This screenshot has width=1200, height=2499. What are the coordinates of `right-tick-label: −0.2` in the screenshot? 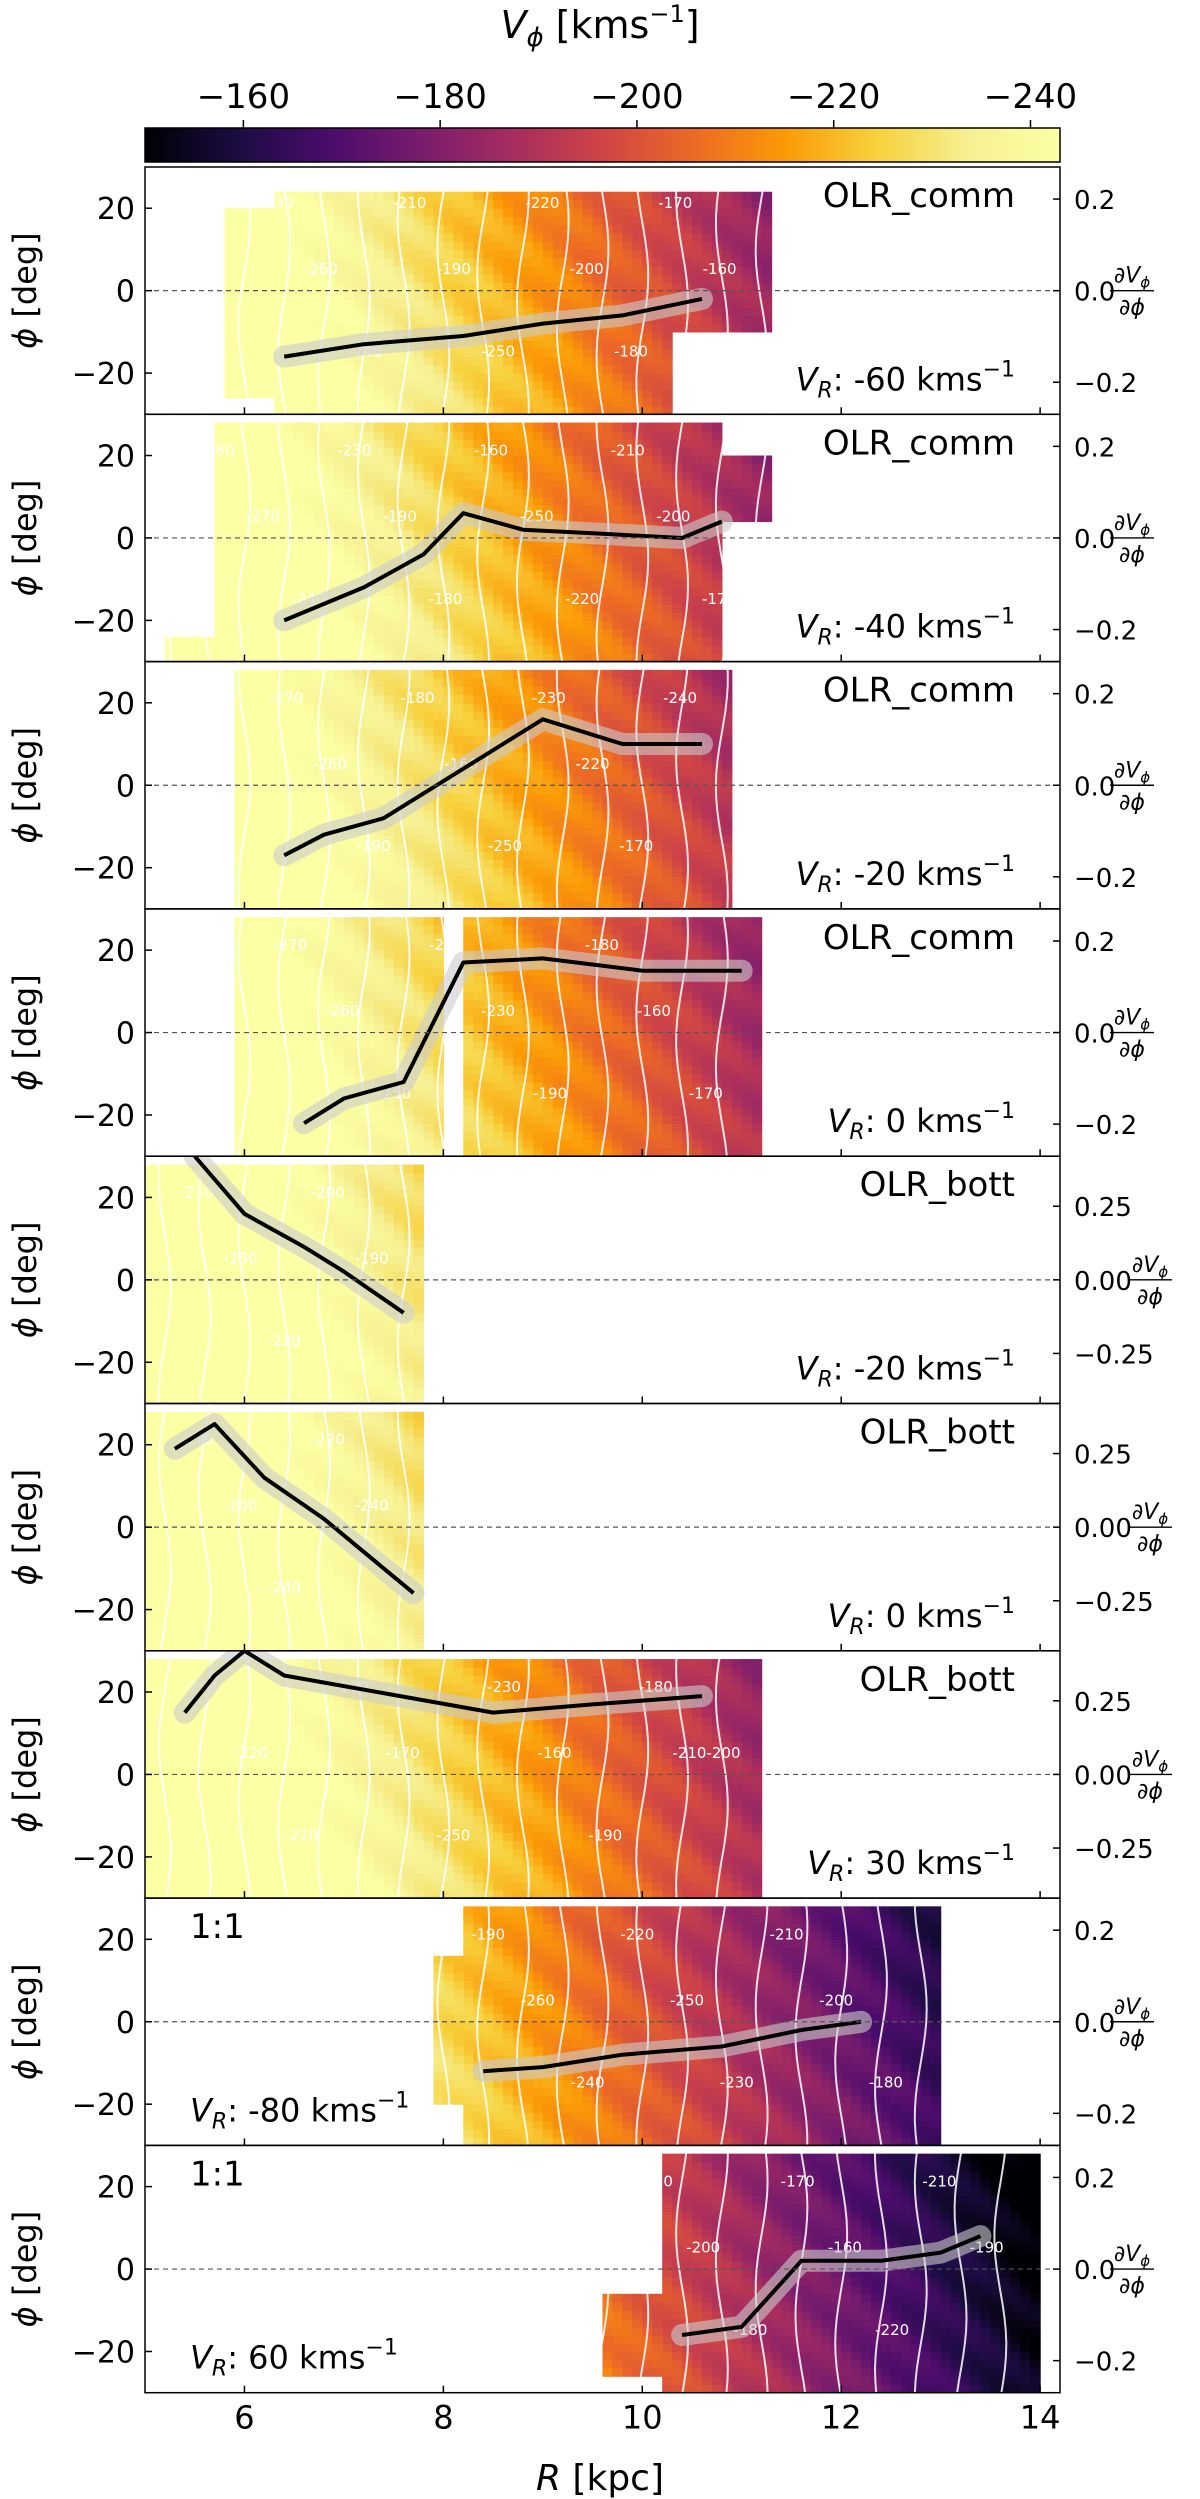 It's located at (1105, 632).